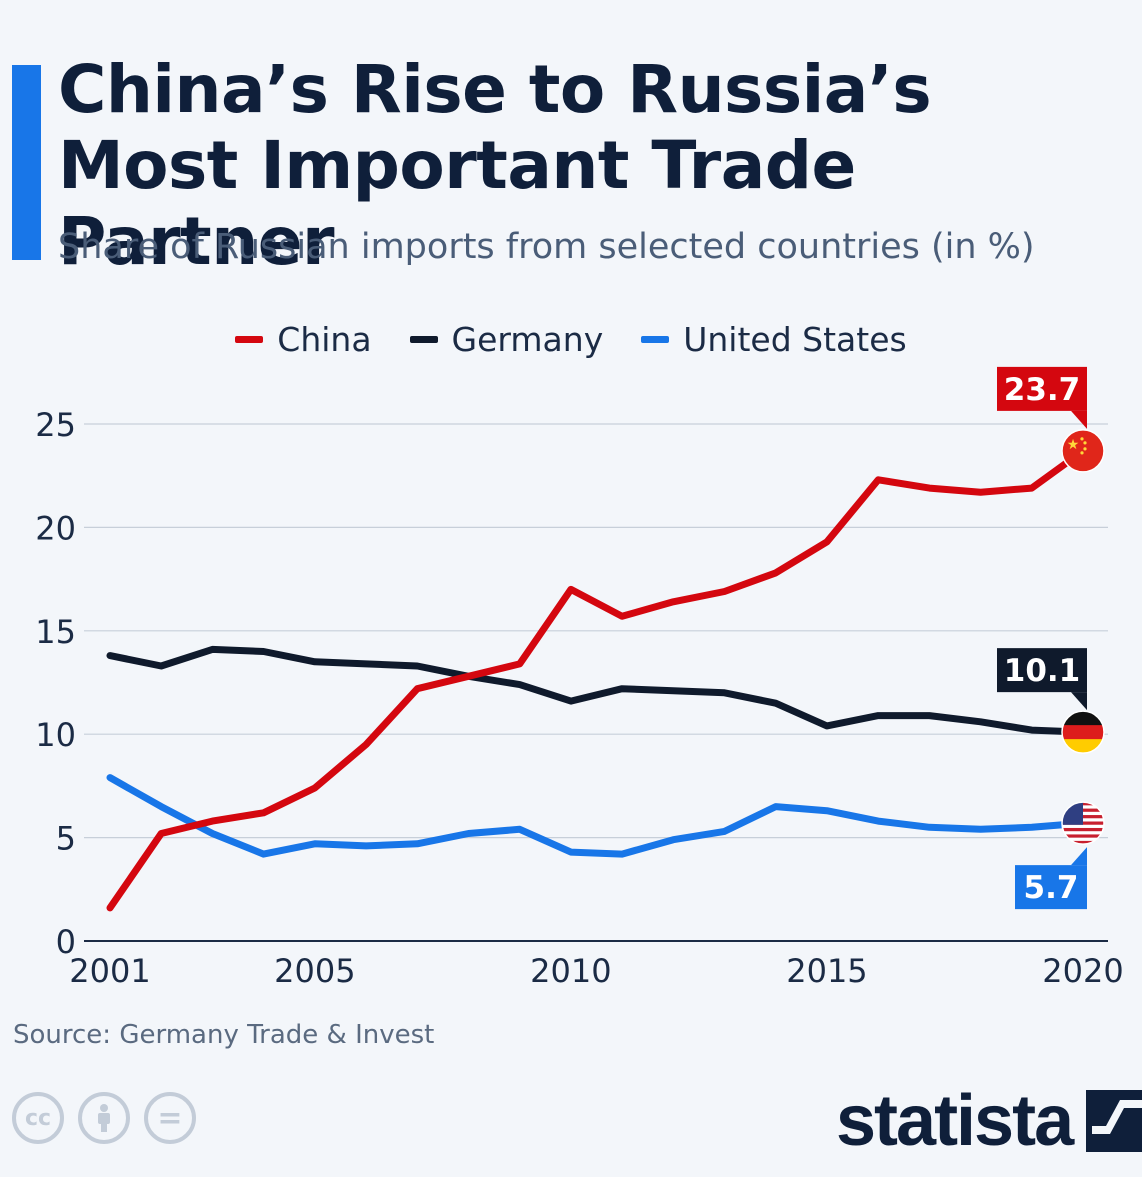 Image resolution: width=1142 pixels, height=1177 pixels. Describe the element at coordinates (423, 339) in the screenshot. I see `legend-swatch-germany` at that location.